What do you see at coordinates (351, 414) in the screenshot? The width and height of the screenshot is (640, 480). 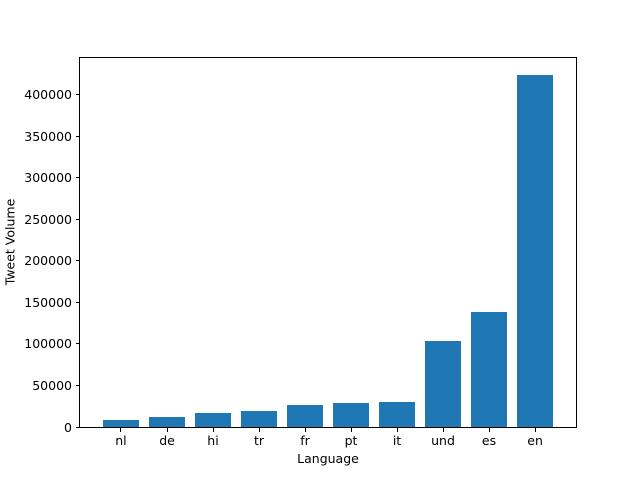 I see `bar-pt` at bounding box center [351, 414].